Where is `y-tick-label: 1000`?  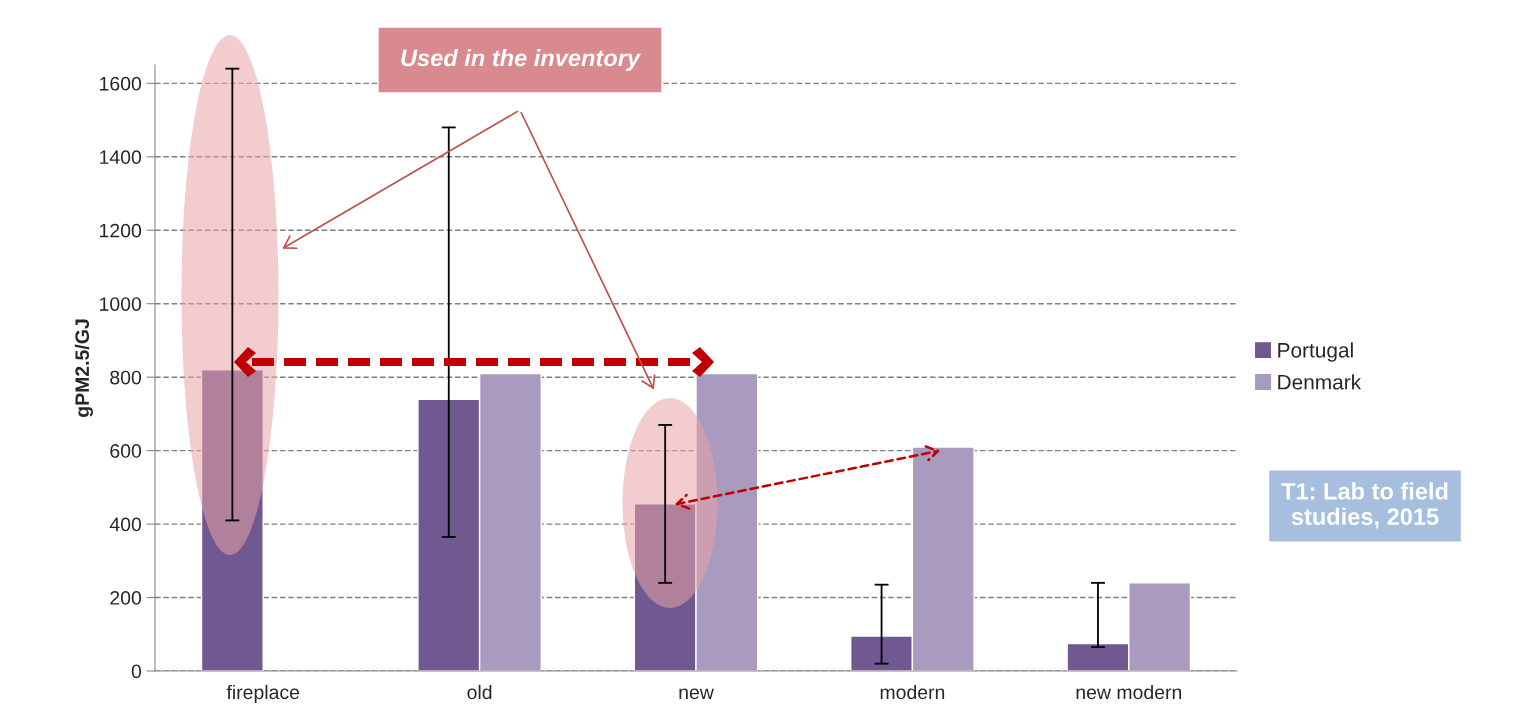
y-tick-label: 1000 is located at coordinates (121, 304).